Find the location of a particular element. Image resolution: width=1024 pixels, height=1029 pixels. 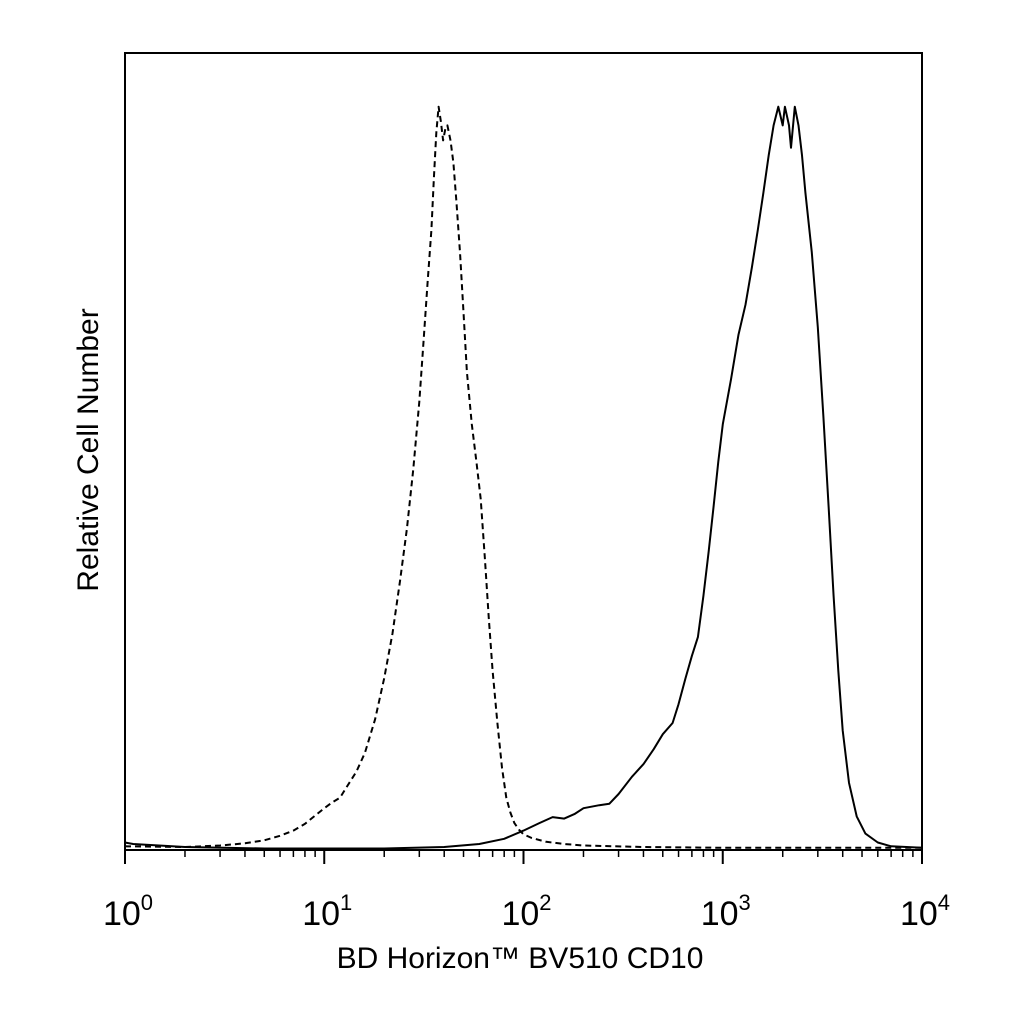

x-tick-label: 10¹ is located at coordinates (327, 911).